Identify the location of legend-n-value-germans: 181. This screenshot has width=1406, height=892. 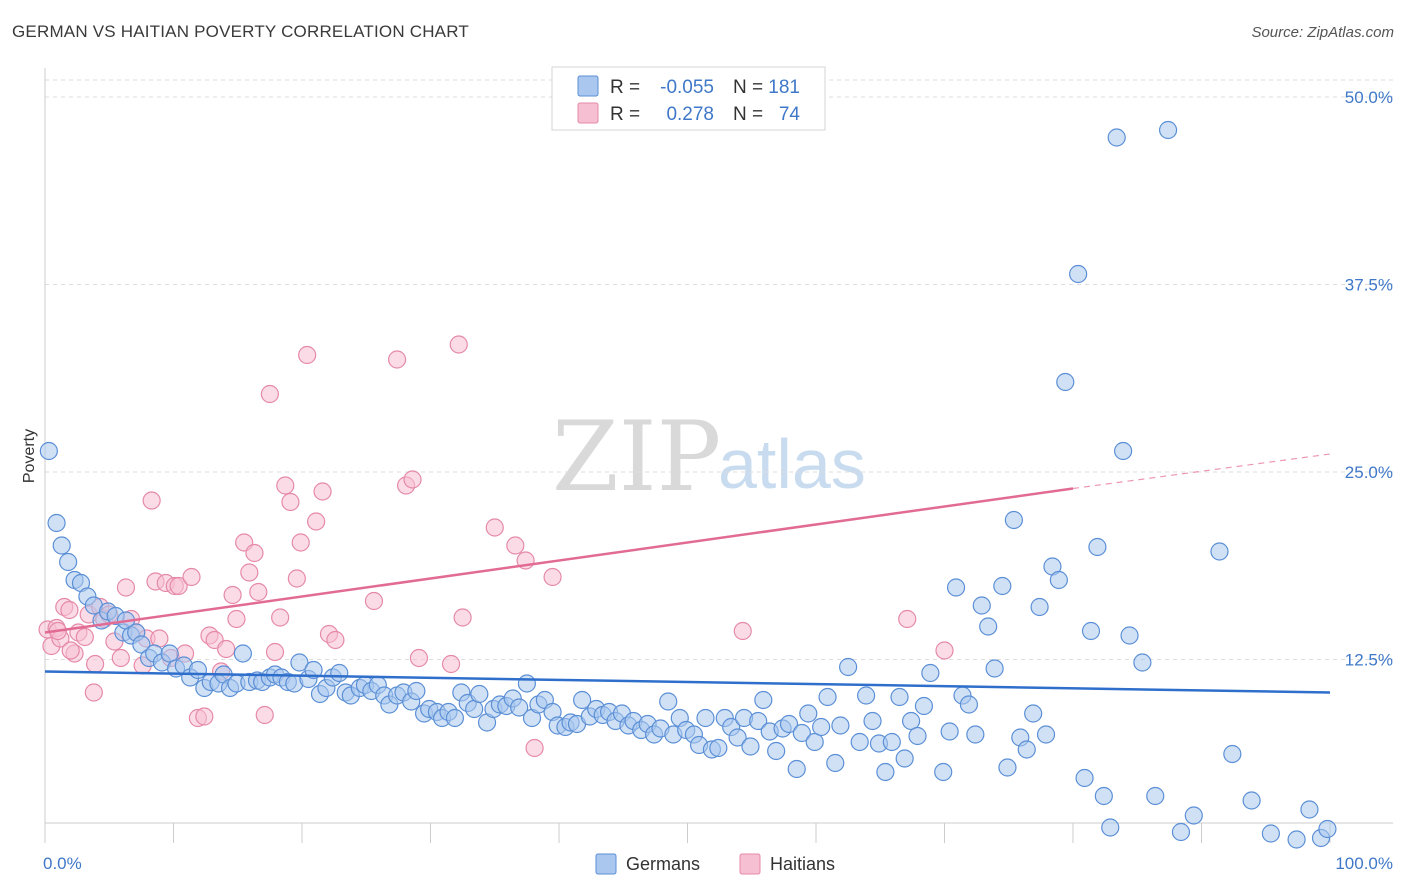
(784, 87).